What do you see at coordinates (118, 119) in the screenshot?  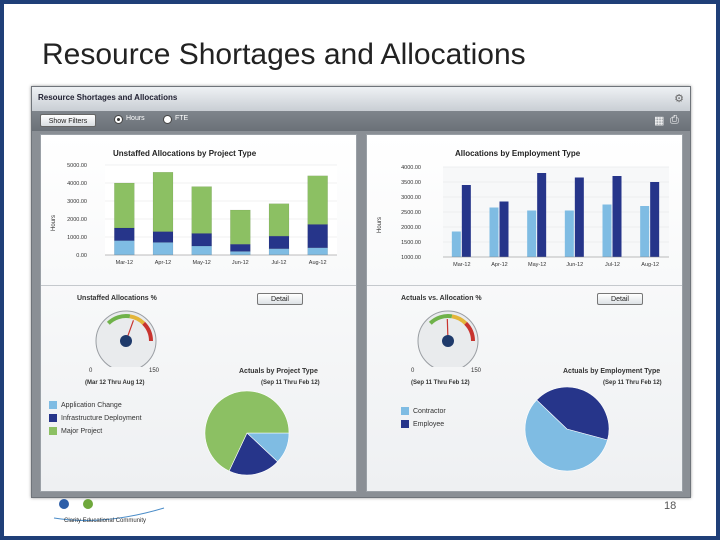 I see `hours-radio` at bounding box center [118, 119].